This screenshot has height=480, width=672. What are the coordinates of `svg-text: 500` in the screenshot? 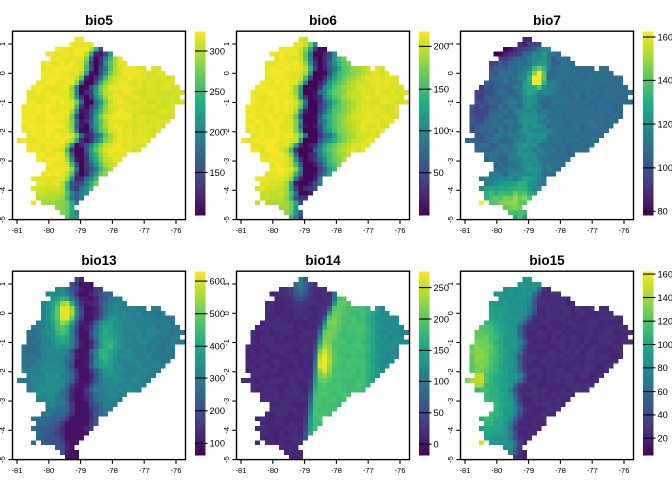 It's located at (218, 314).